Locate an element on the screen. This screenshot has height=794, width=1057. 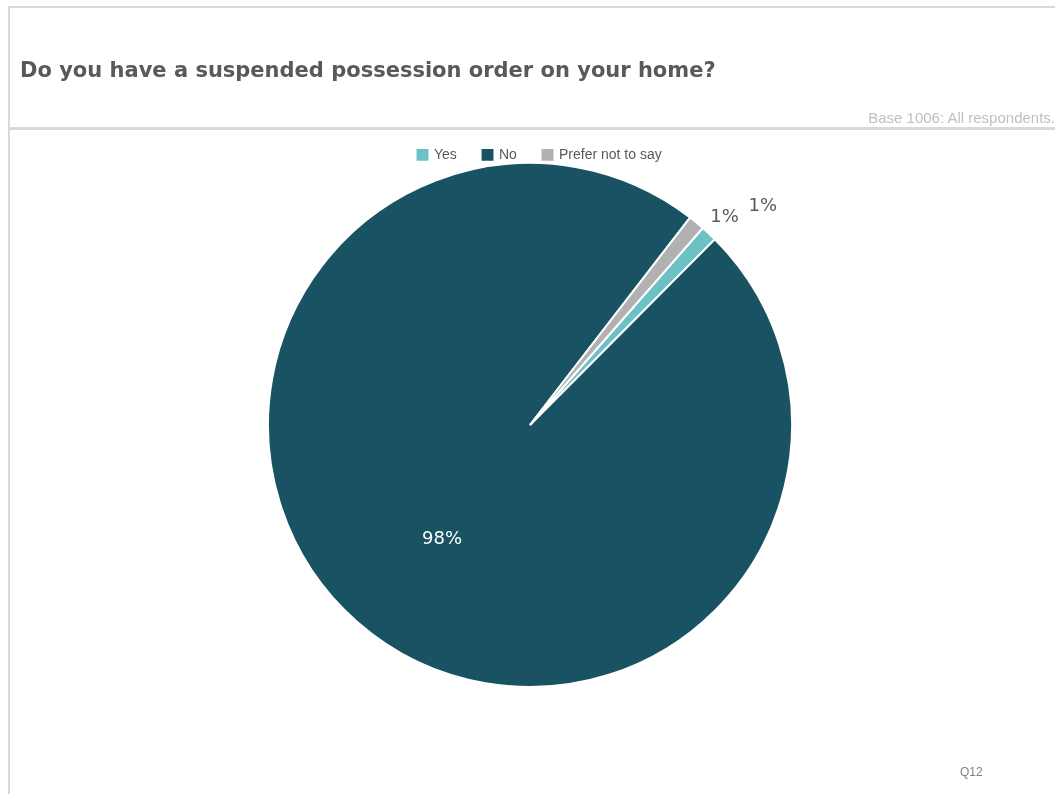
legend-label: Prefer not to say is located at coordinates (610, 153).